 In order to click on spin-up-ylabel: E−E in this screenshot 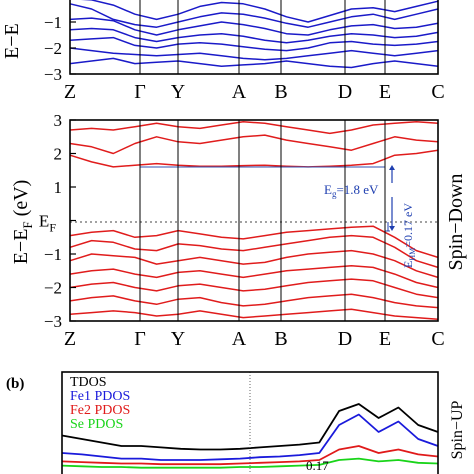, I will do `click(12, 41)`.